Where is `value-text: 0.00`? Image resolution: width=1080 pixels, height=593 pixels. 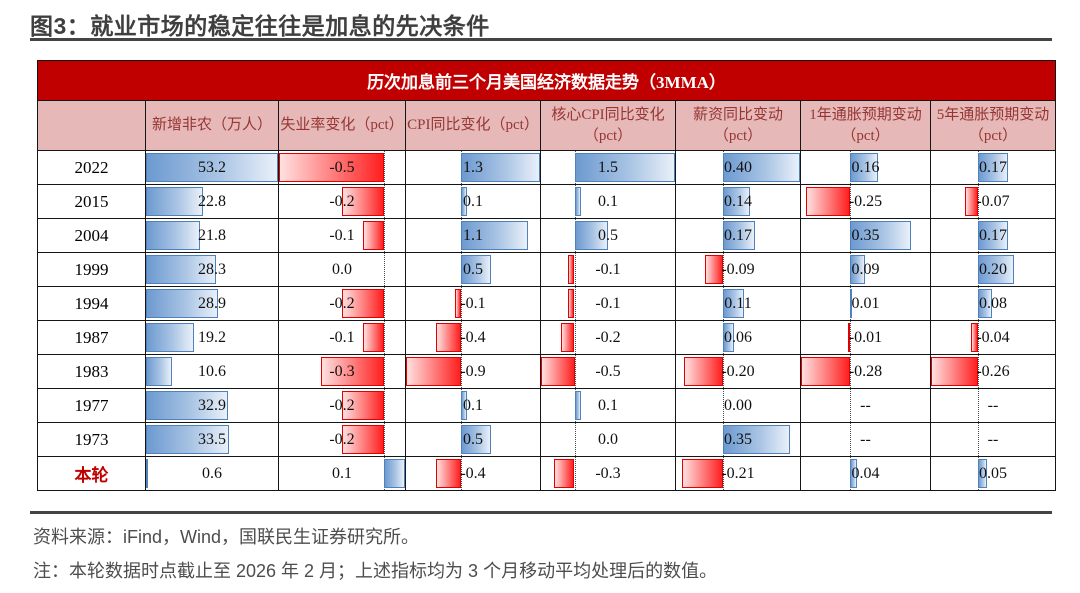 value-text: 0.00 is located at coordinates (738, 405).